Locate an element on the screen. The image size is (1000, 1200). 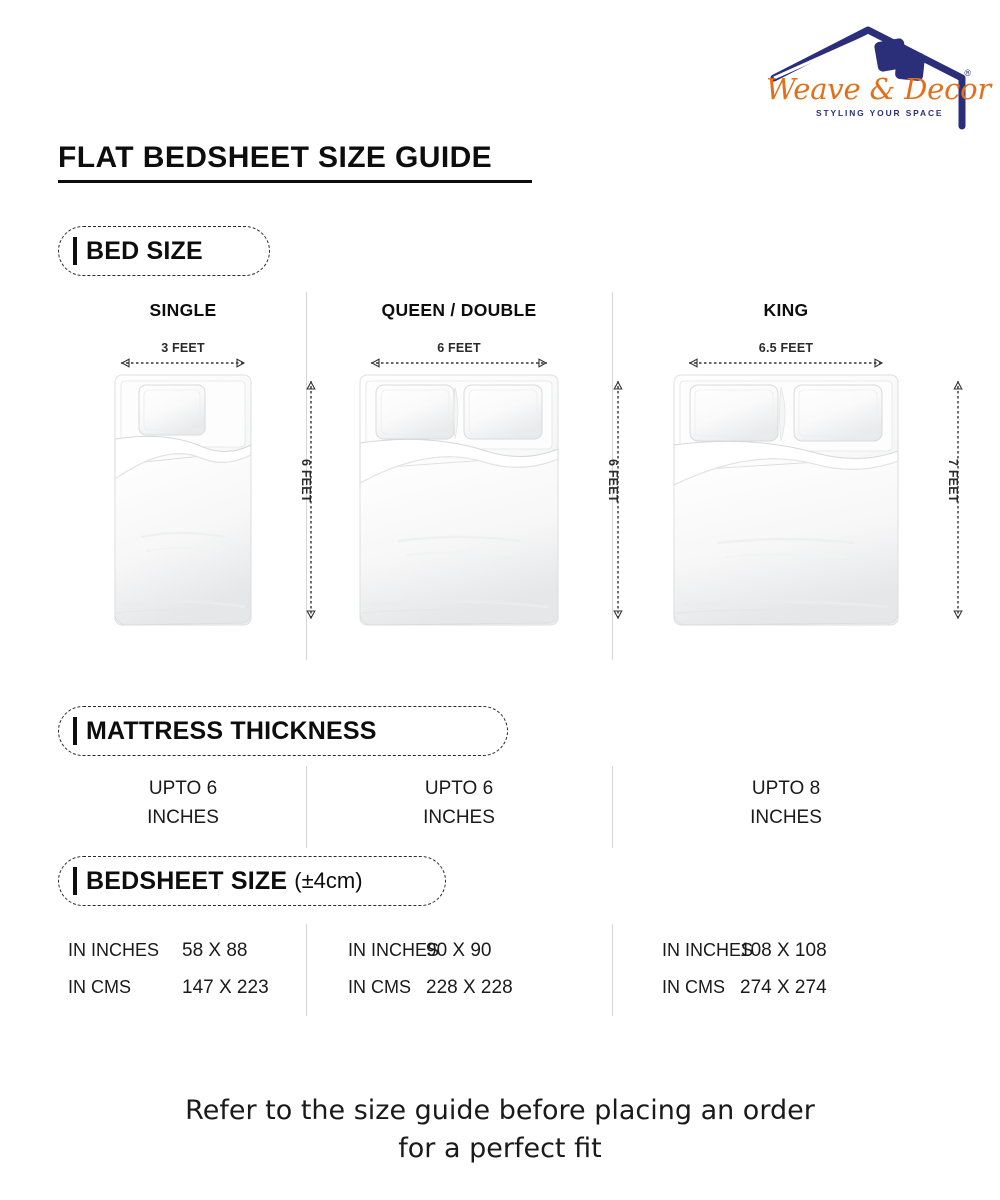
bed-width-label: 3 FEET is located at coordinates (183, 348).